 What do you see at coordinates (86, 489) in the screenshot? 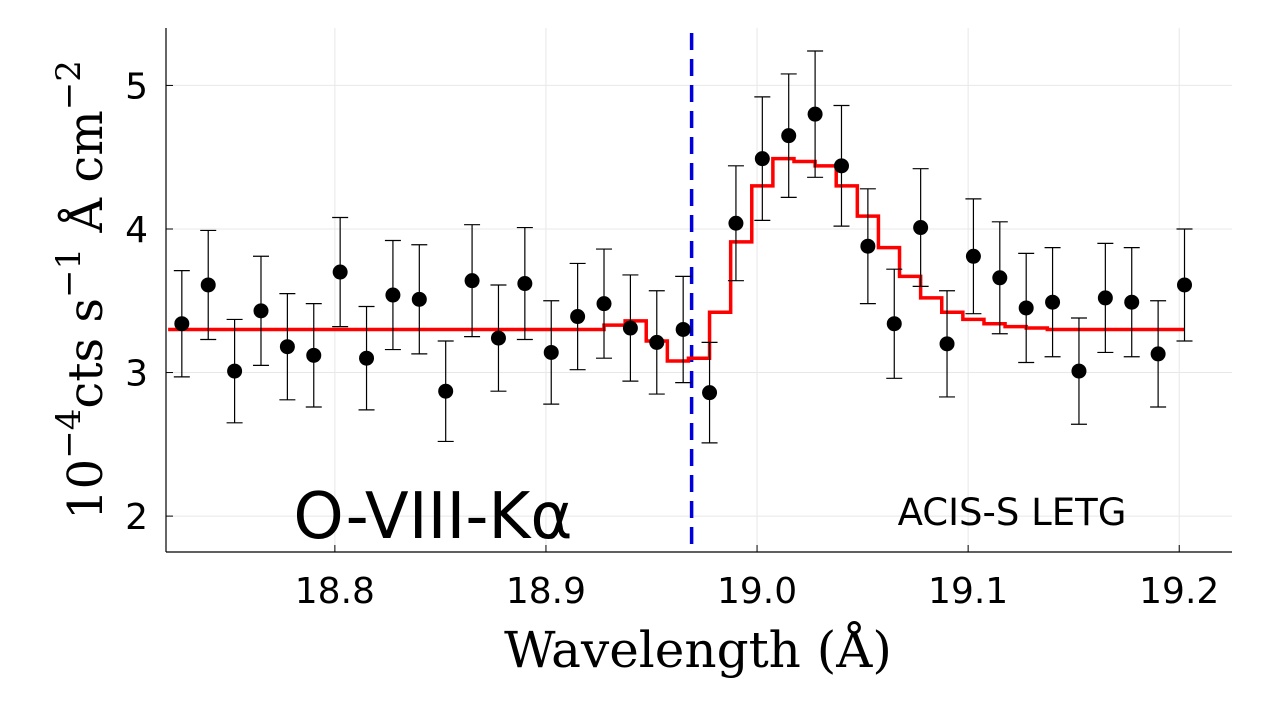
I see `y-label-exp-base: 10` at bounding box center [86, 489].